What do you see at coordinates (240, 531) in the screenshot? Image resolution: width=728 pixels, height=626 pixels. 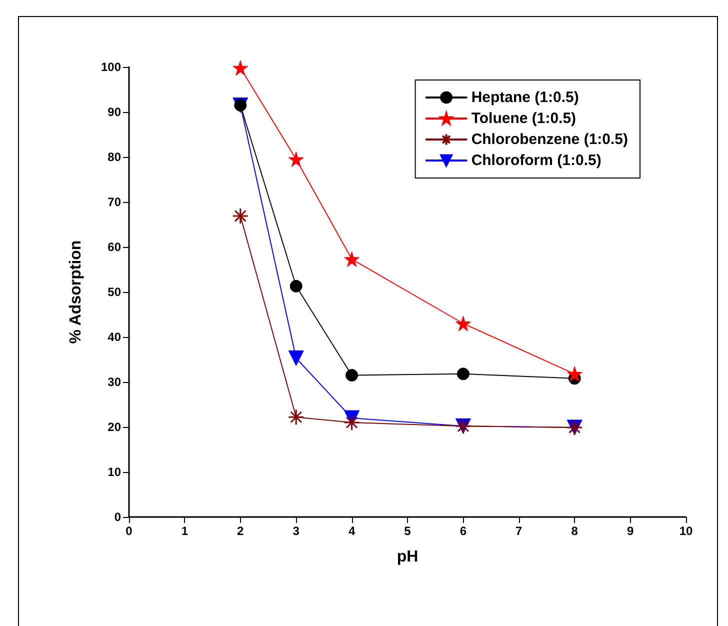 I see `x-tick-label: 2` at bounding box center [240, 531].